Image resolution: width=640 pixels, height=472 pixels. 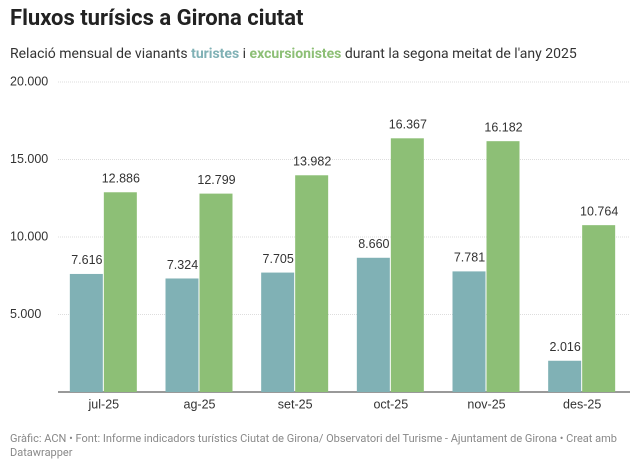 I want to click on x-tick-label: ag-25, so click(x=200, y=404).